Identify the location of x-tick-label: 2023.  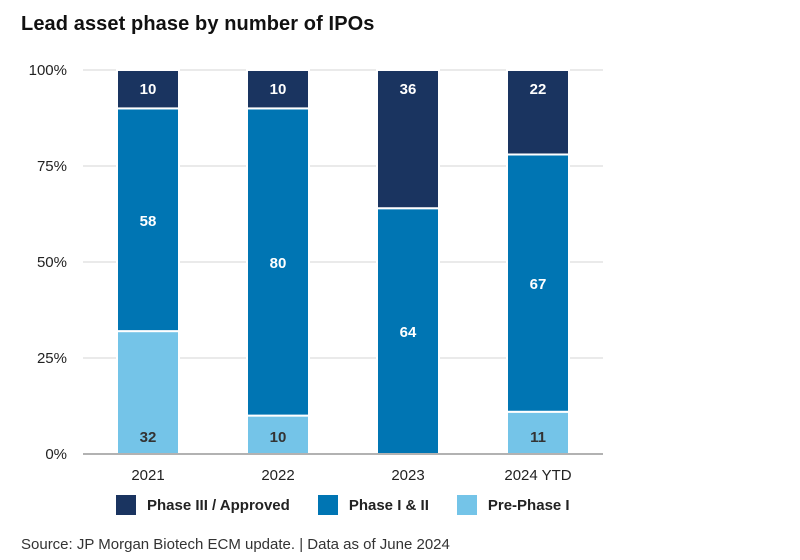
(407, 475).